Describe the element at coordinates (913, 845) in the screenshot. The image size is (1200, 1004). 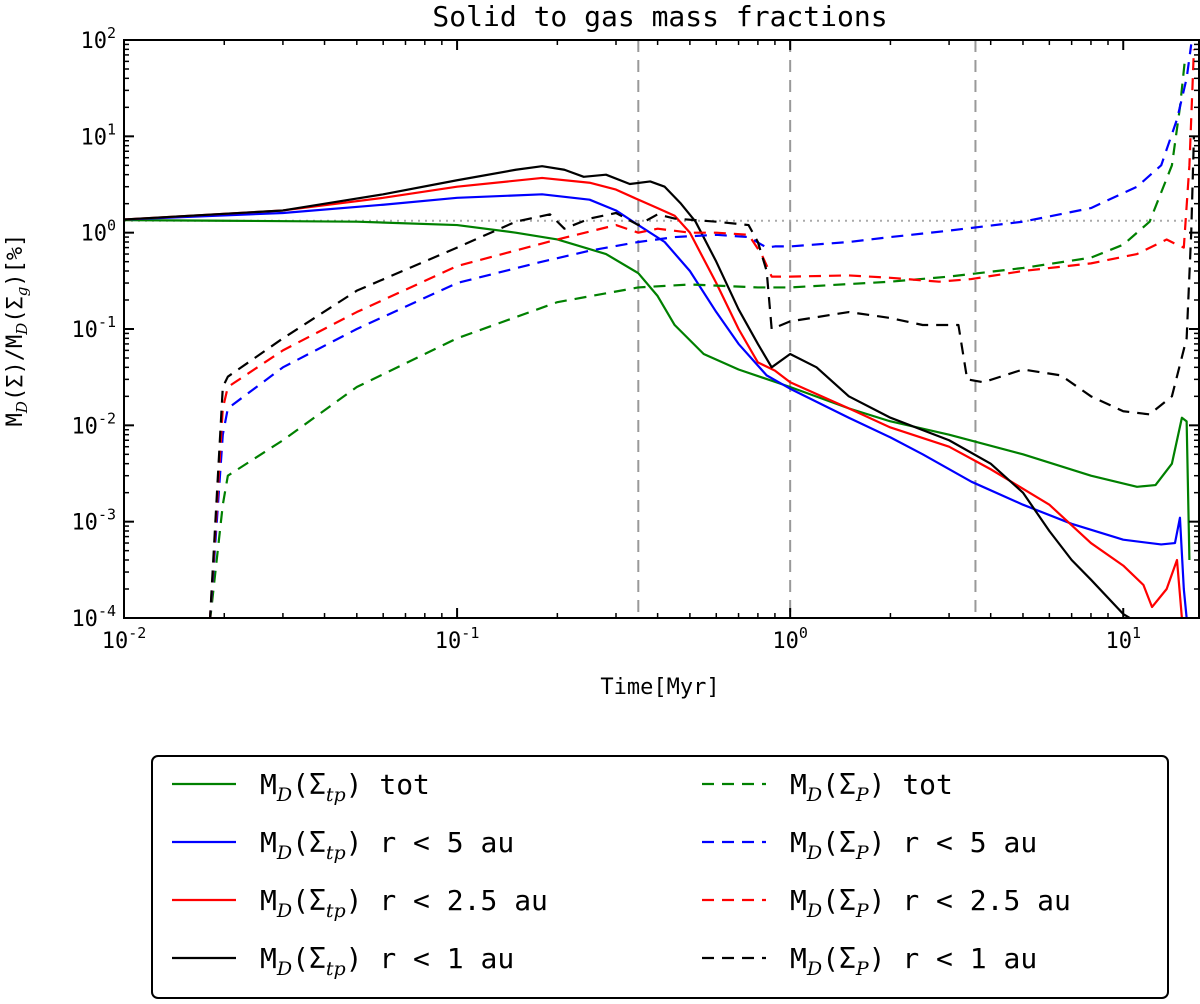
I see `legend-label-6: MD(ΣP) r < 5 au` at that location.